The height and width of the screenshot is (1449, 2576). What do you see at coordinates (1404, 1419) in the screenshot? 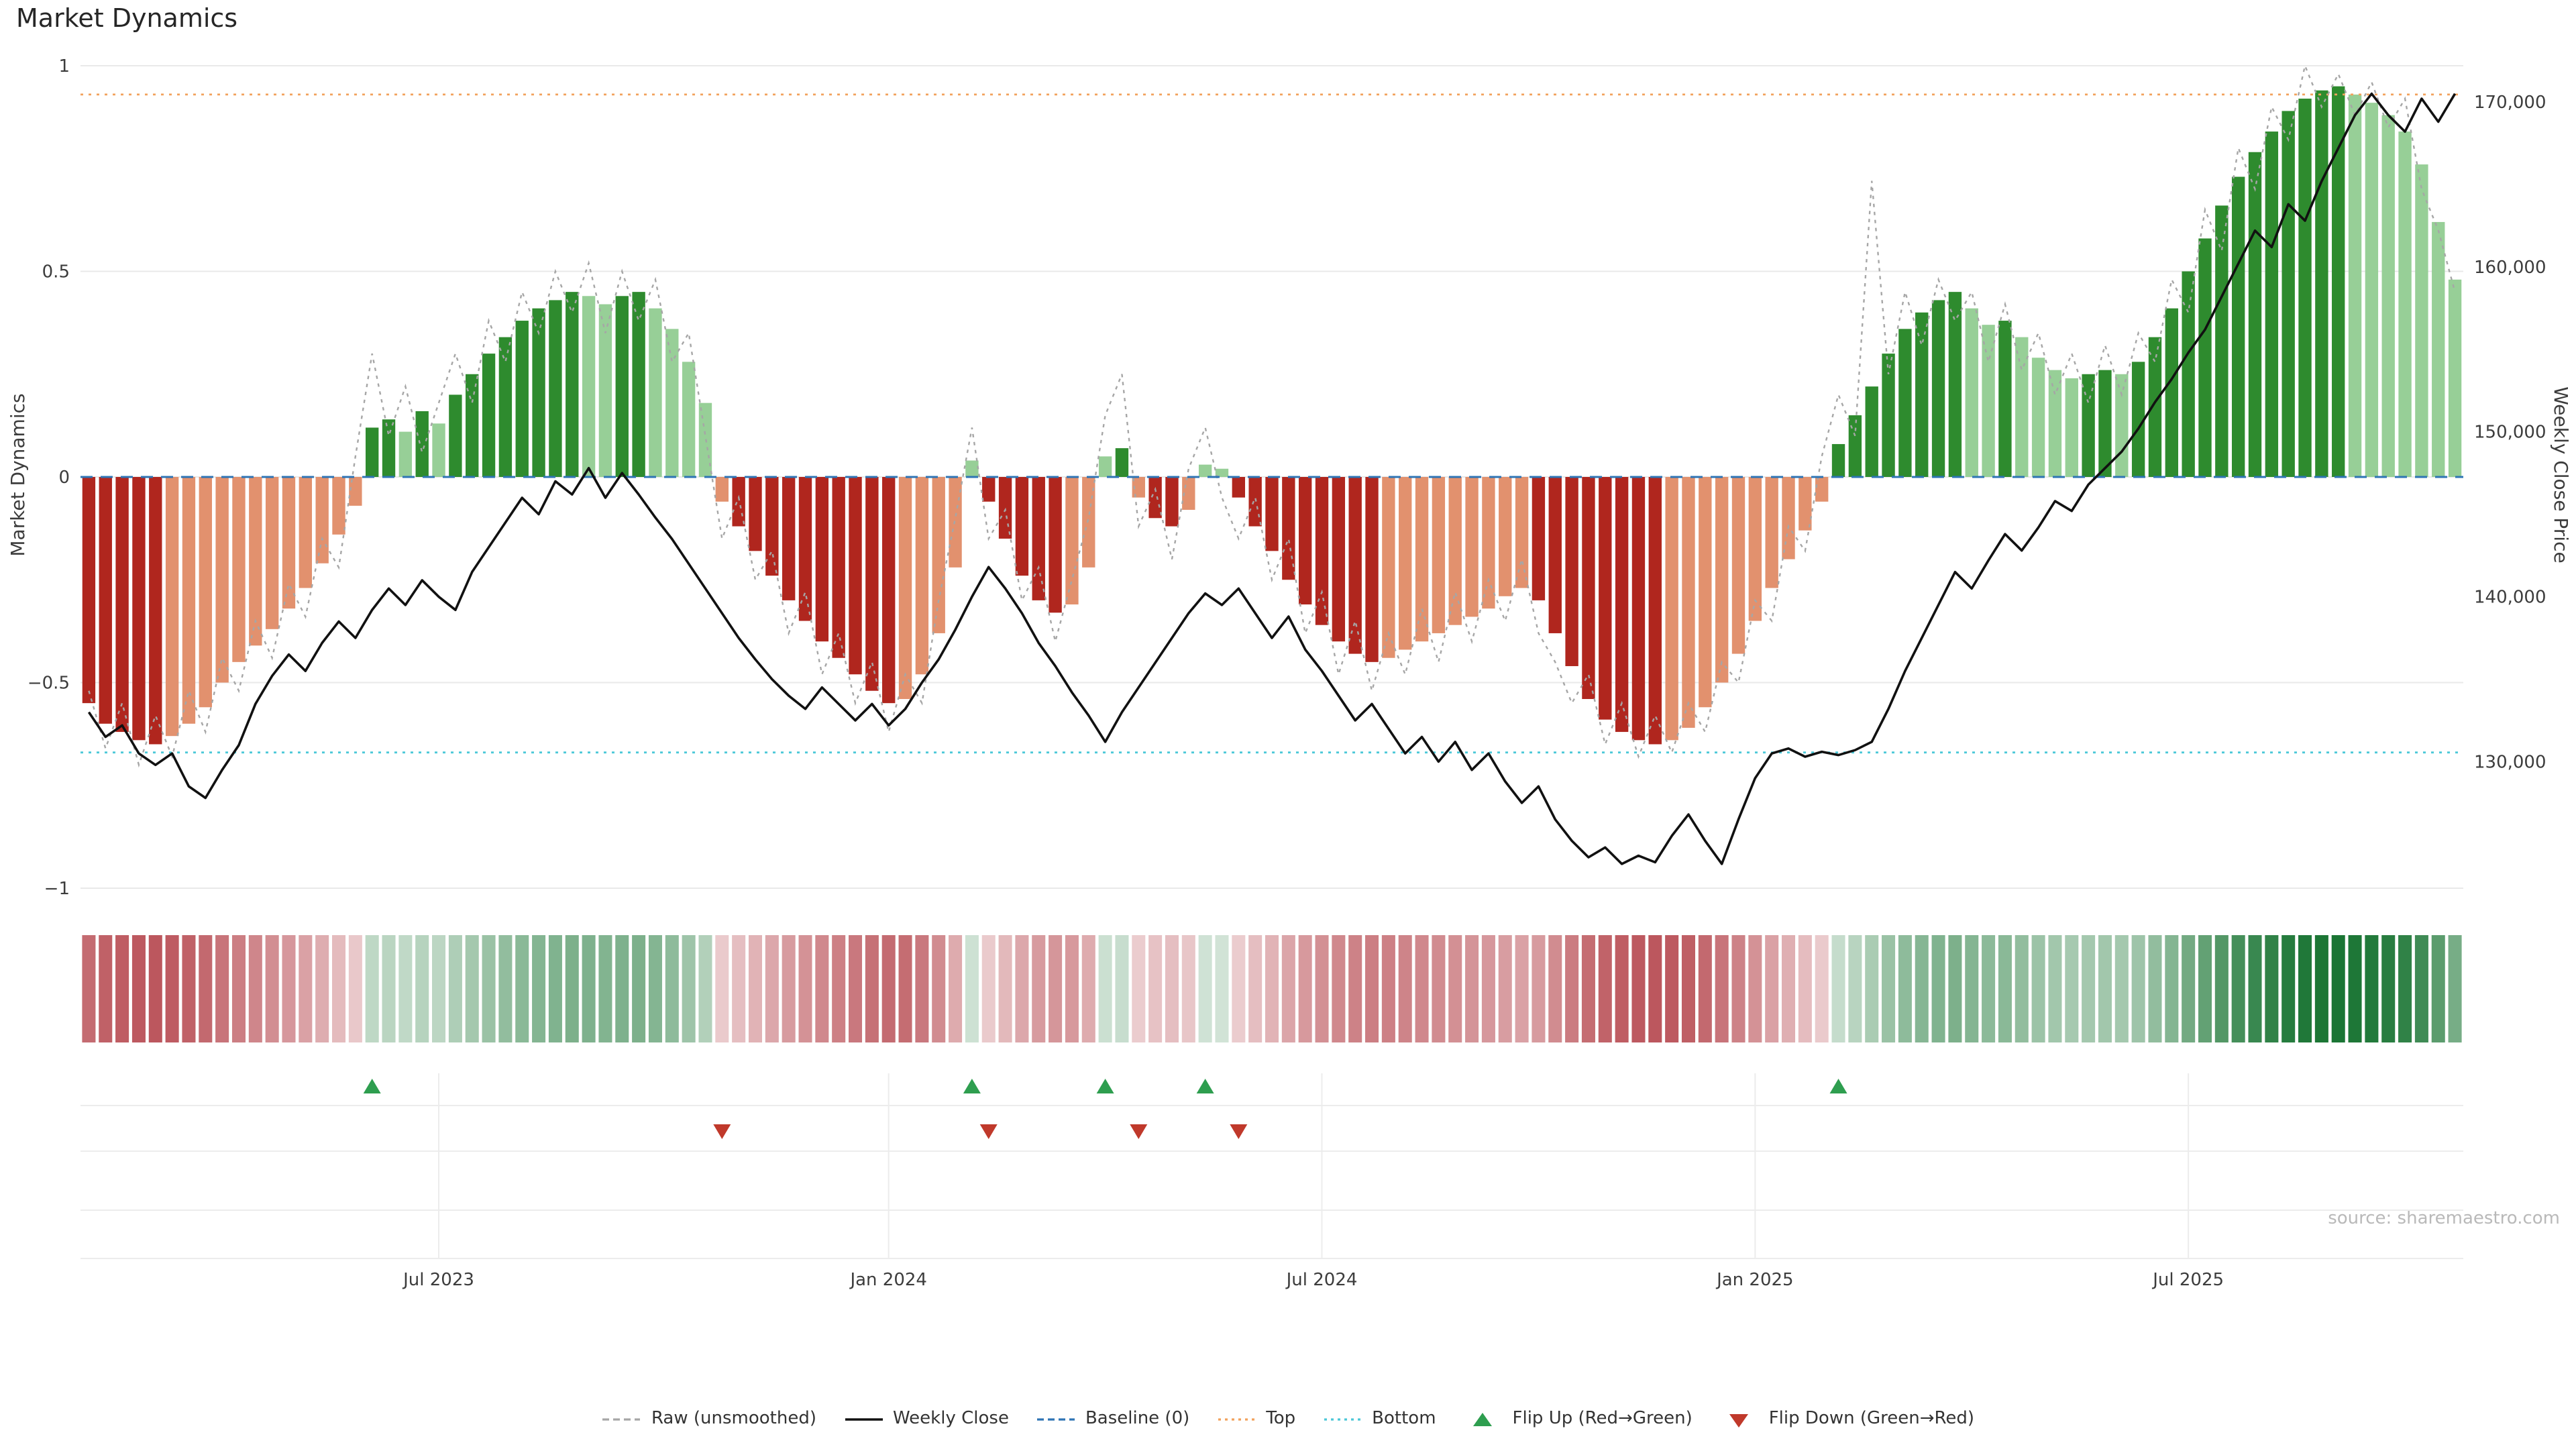
I see `legend-label: Bottom` at bounding box center [1404, 1419].